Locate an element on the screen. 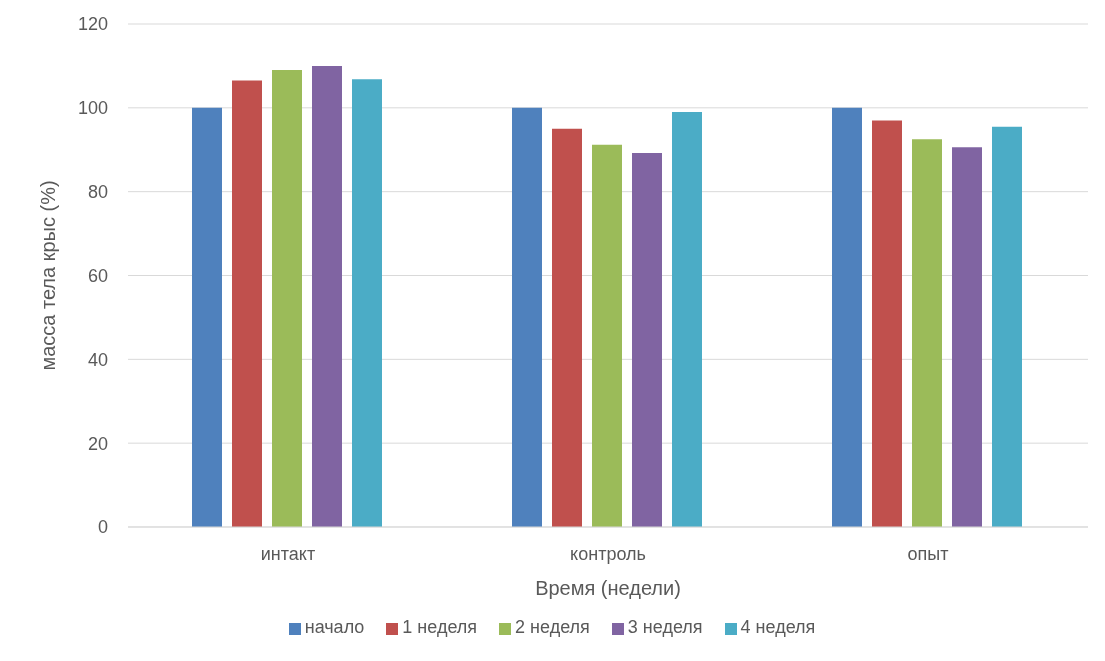 The width and height of the screenshot is (1105, 661). y-axis-title: масса тела крыс (%) is located at coordinates (48, 275).